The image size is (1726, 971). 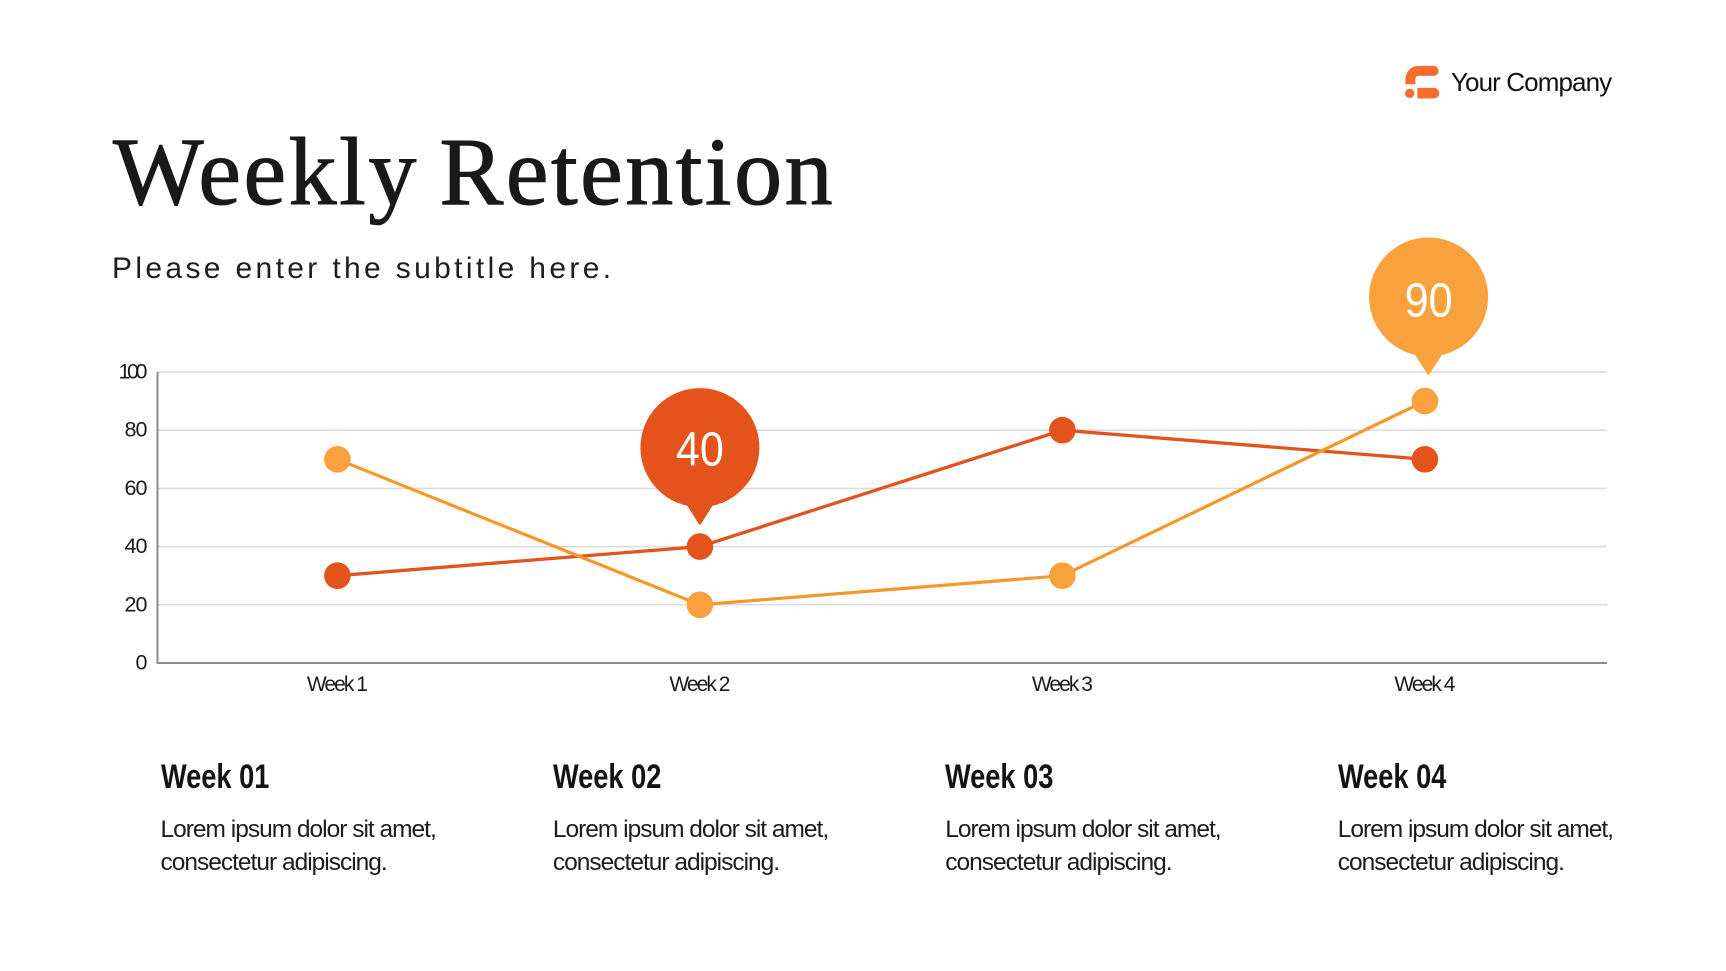 What do you see at coordinates (337, 684) in the screenshot?
I see `svg-text: Week 1` at bounding box center [337, 684].